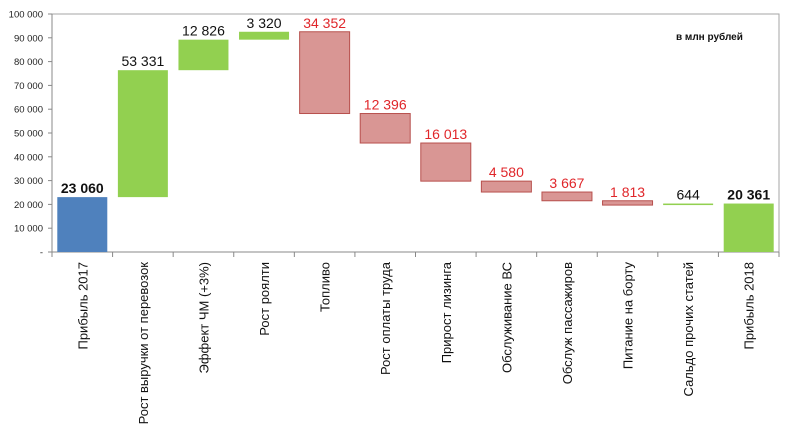 This screenshot has height=438, width=807. Describe the element at coordinates (688, 195) in the screenshot. I see `value-label: 644` at that location.